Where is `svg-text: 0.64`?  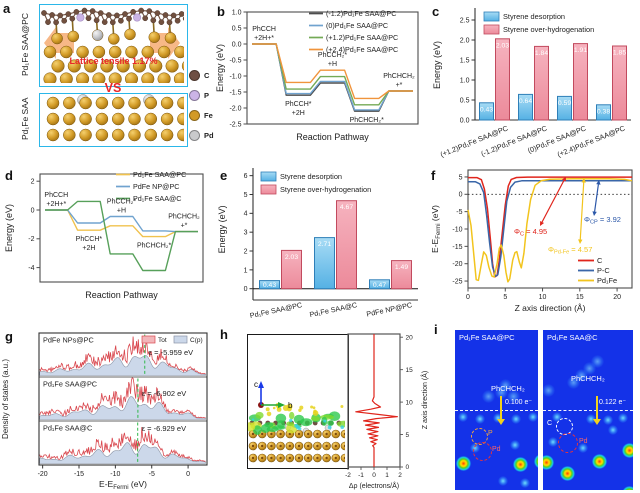 svg-text: 0.64 is located at coordinates (525, 101).